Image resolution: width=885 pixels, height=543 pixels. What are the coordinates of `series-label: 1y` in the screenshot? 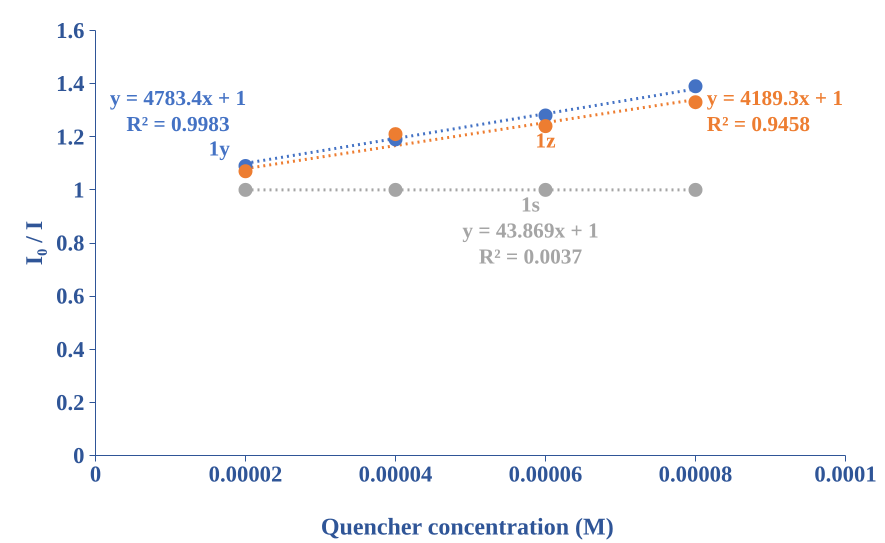 It's located at (219, 148).